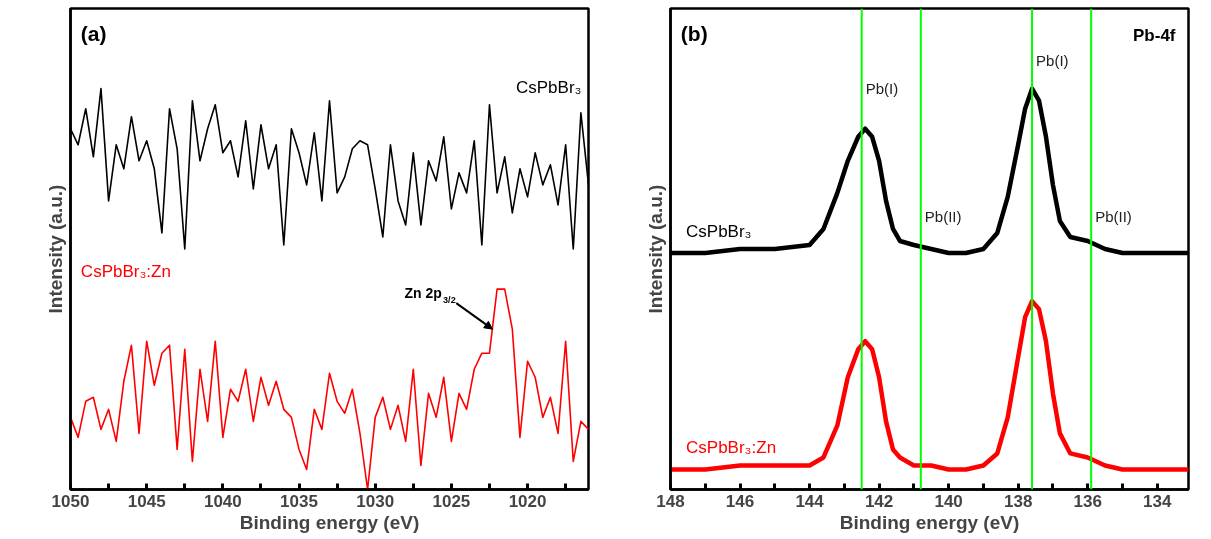 Image resolution: width=1211 pixels, height=539 pixels. Describe the element at coordinates (299, 501) in the screenshot. I see `x-tick-label: 1035` at that location.